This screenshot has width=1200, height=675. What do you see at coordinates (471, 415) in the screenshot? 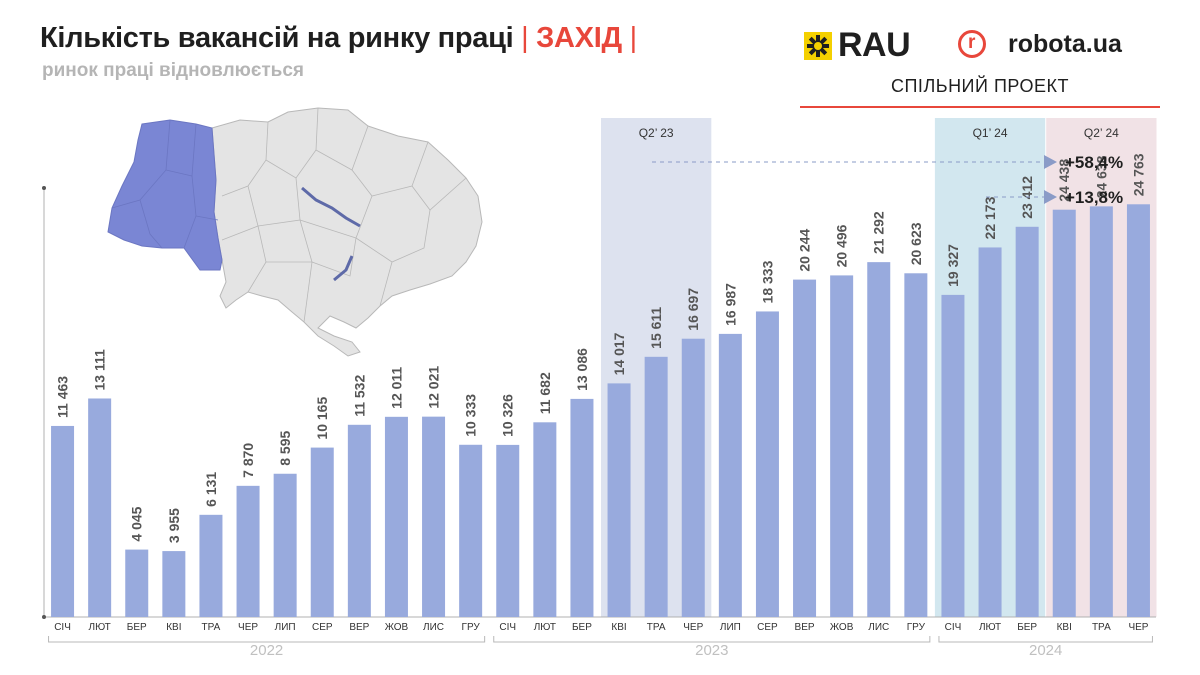
I see `bar-value-label: 10 333` at bounding box center [471, 415].